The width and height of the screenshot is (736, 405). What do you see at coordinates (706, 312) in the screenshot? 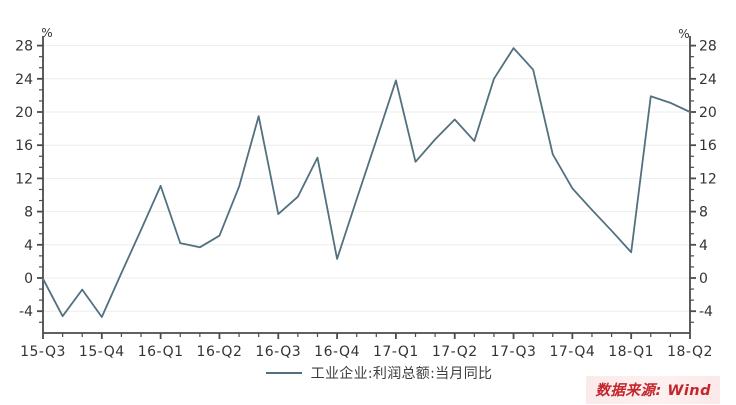
I see `y-tick-label-right: -4` at bounding box center [706, 312].